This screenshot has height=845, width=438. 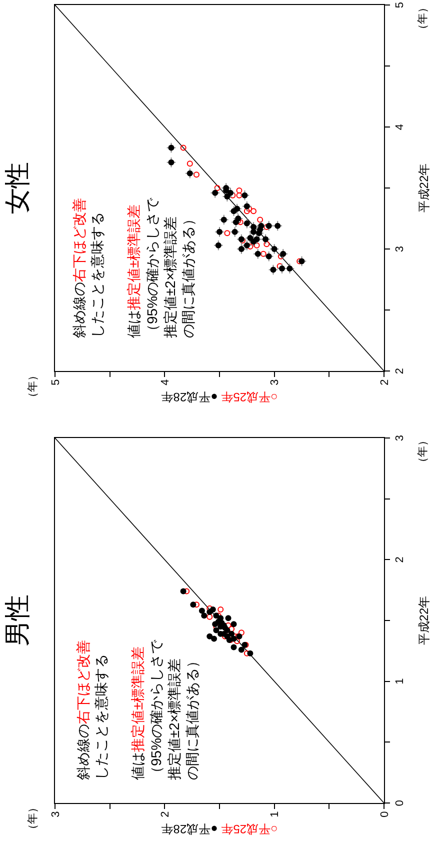 What do you see at coordinates (400, 803) in the screenshot?
I see `y-tick-label: 0` at bounding box center [400, 803].